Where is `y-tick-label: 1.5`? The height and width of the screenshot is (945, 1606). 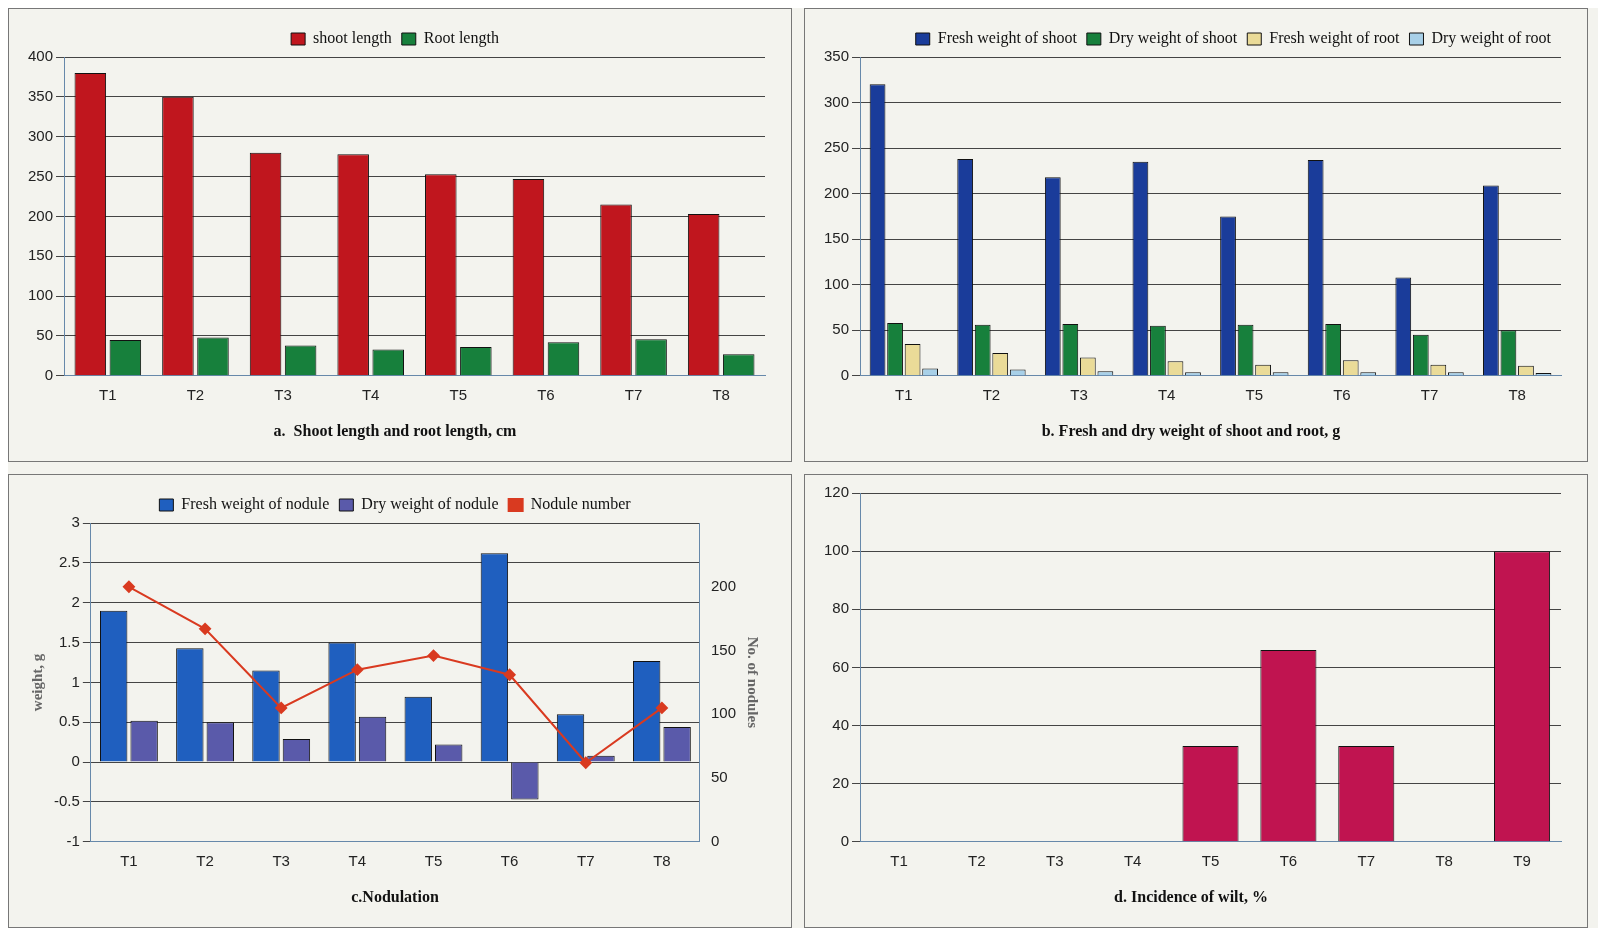
y-tick-label: 1.5 is located at coordinates (69, 641).